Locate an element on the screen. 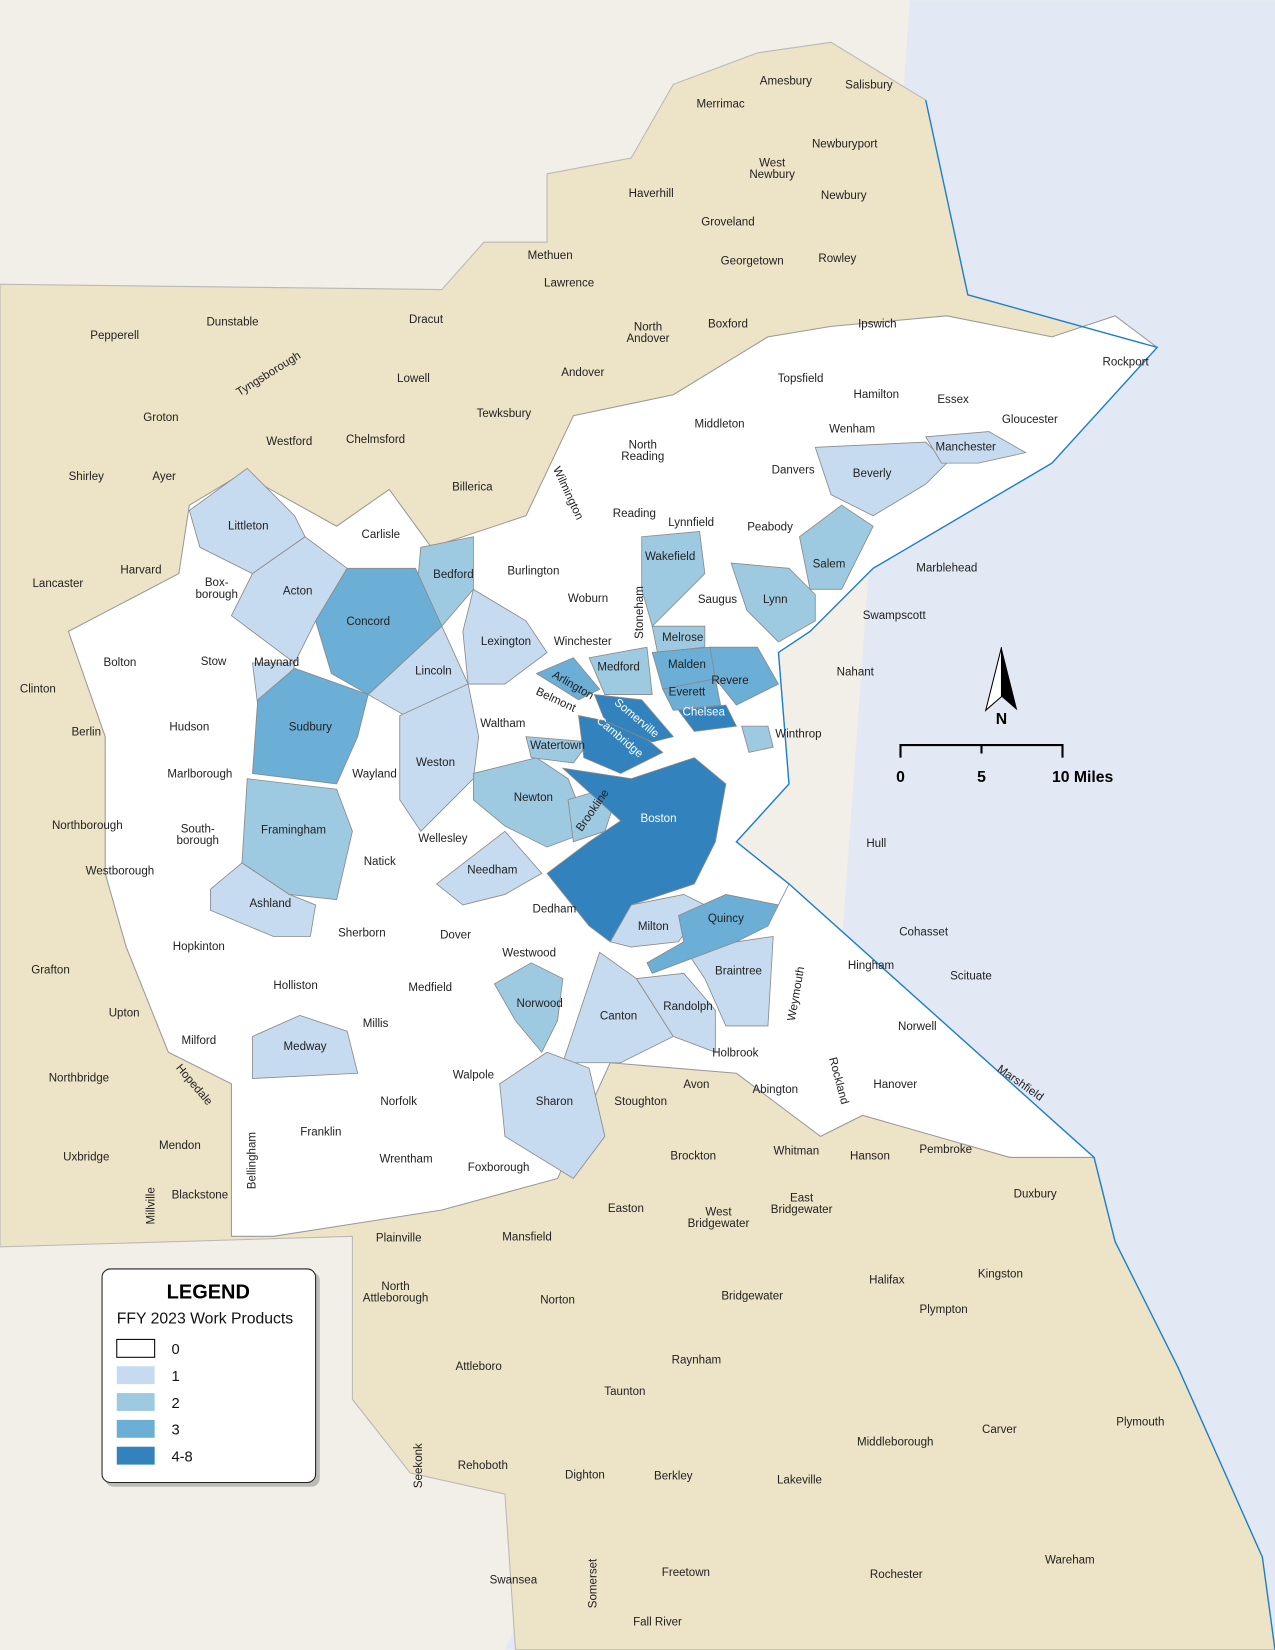  north-arrow-icon-fill is located at coordinates (1009, 679).